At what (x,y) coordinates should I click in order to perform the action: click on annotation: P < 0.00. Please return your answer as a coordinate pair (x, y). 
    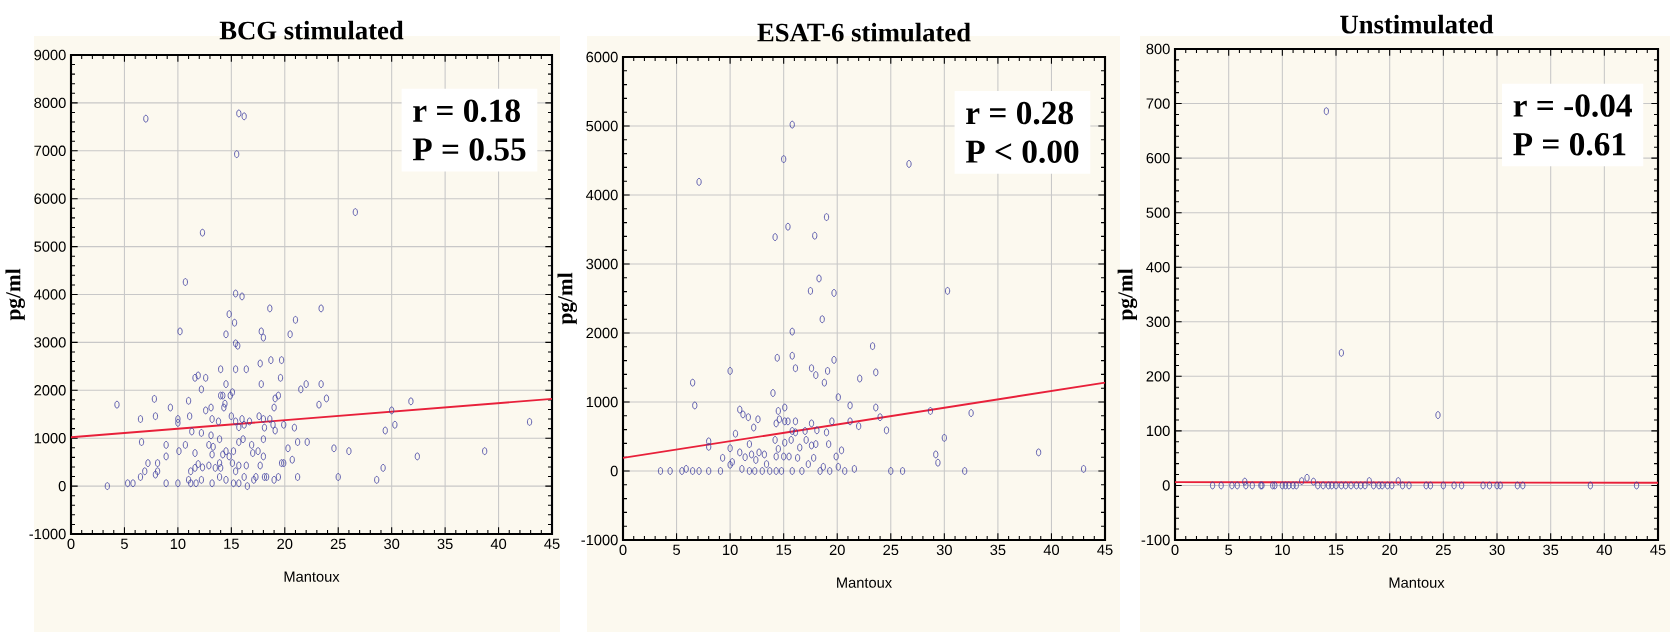
    Looking at the image, I should click on (1022, 152).